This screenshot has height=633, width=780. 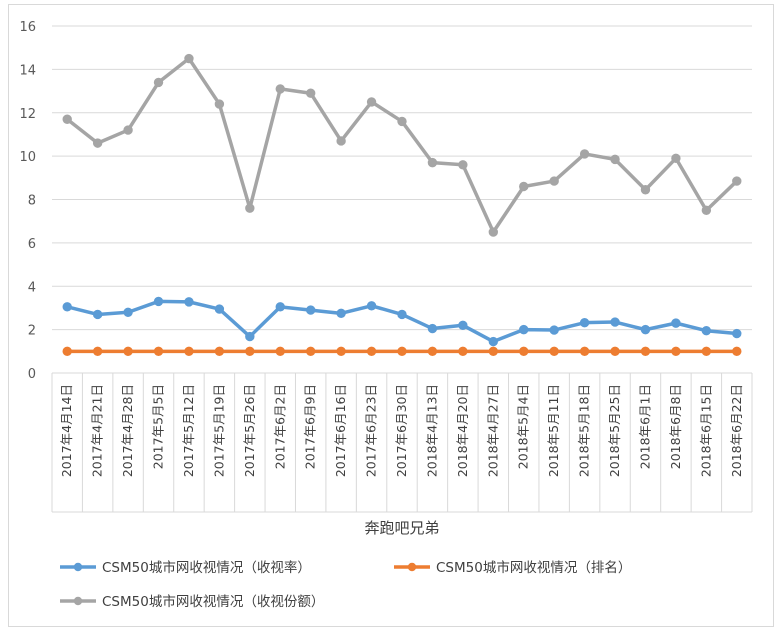 I want to click on y-tick-label: 12, so click(x=27, y=114).